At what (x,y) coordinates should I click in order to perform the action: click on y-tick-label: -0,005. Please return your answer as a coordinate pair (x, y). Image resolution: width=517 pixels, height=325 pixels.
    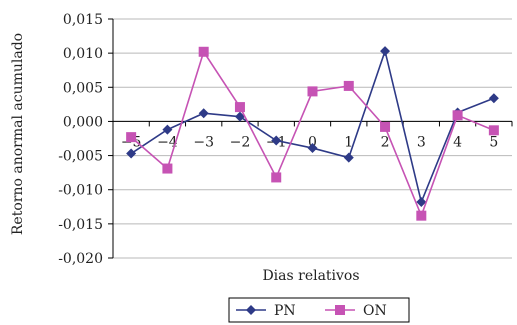
    Looking at the image, I should click on (80, 157).